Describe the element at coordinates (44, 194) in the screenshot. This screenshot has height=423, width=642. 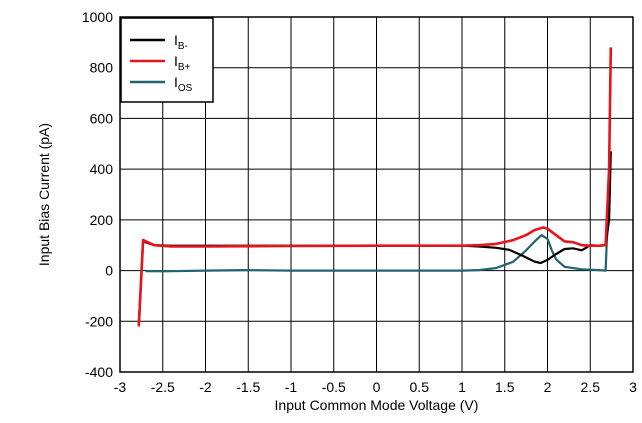
I see `y-axis-title: Input Bias Current (pA)` at that location.